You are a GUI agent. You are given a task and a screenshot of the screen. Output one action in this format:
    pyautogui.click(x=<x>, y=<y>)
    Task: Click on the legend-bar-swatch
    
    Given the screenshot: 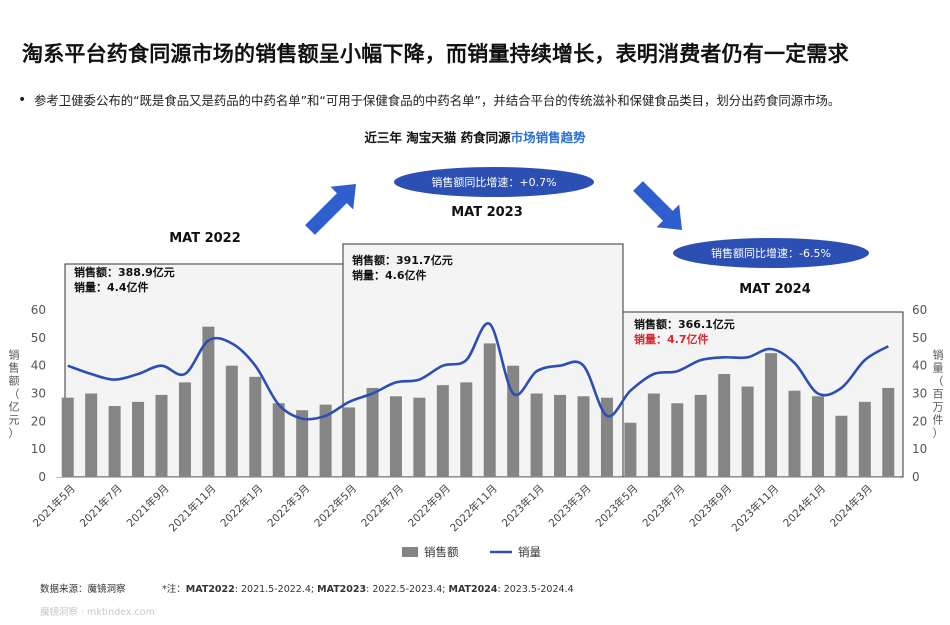 What is the action you would take?
    pyautogui.click(x=410, y=552)
    